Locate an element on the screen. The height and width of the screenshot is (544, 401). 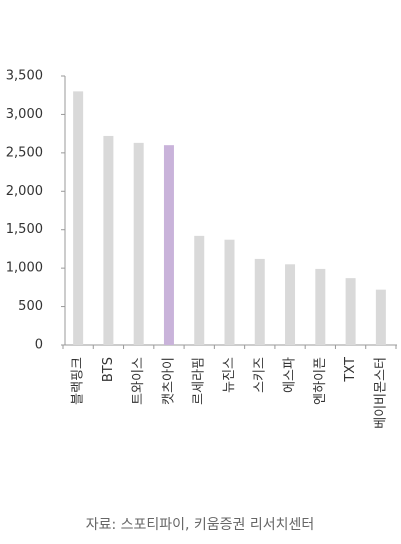
x-tick-label: 블랙핑크 is located at coordinates (78, 381).